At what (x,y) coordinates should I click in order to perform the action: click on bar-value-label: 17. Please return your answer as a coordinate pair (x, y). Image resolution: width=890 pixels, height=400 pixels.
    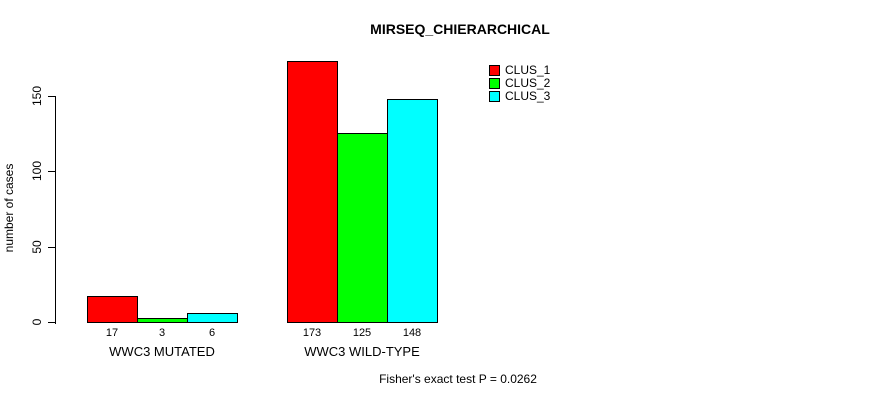
    Looking at the image, I should click on (112, 333).